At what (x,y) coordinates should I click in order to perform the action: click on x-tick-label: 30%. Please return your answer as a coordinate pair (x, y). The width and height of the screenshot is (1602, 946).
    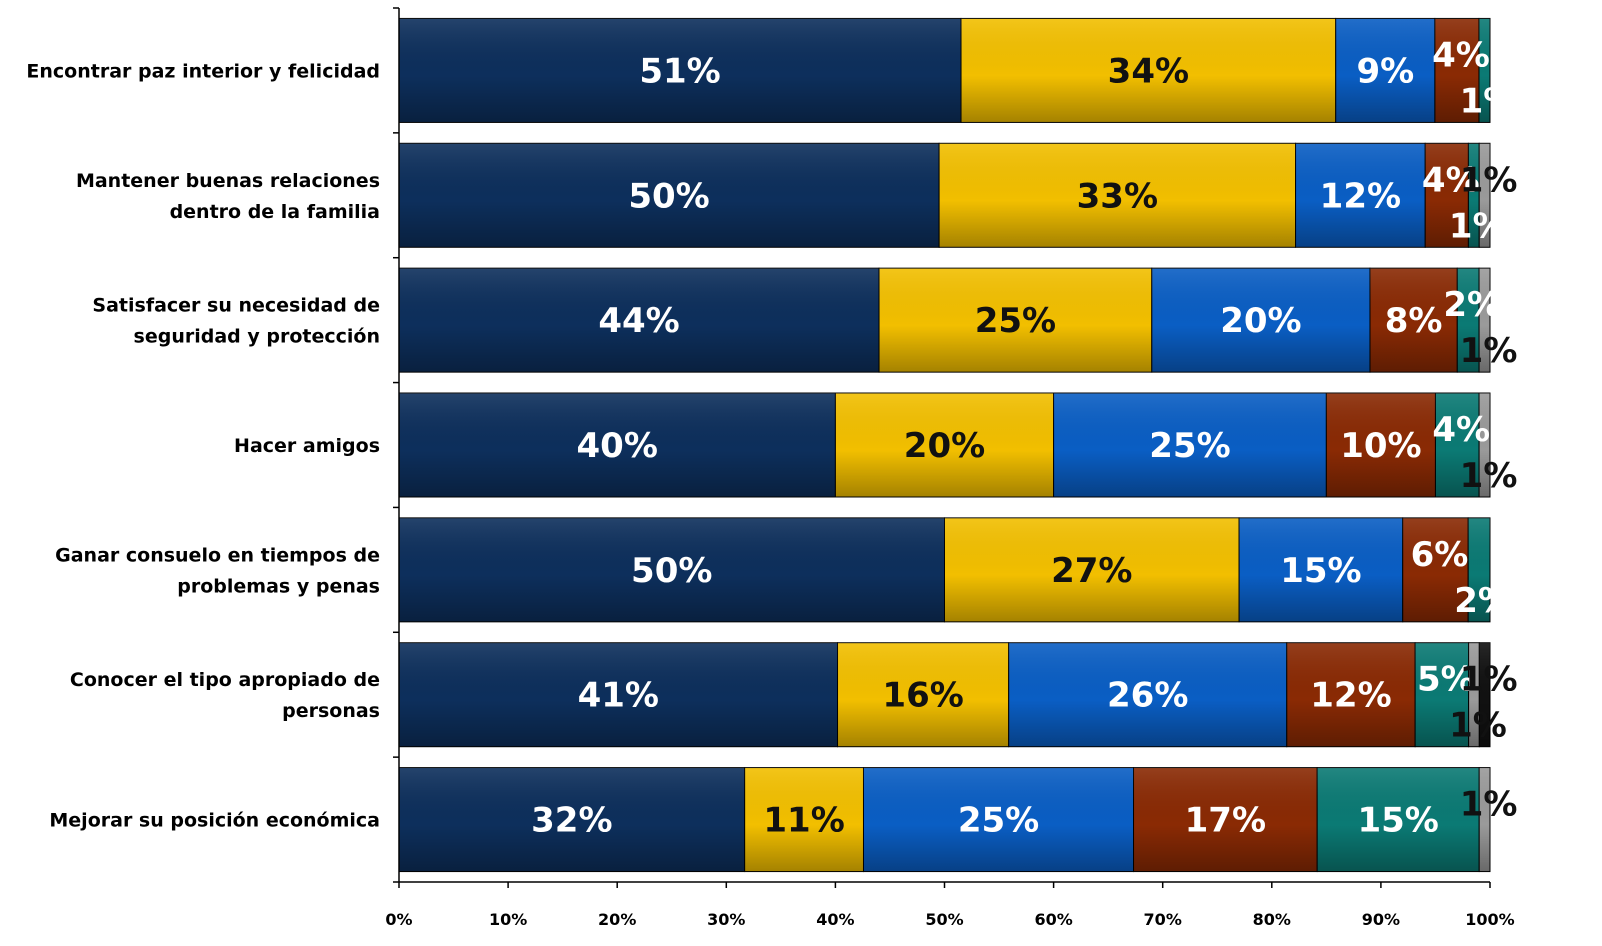
    Looking at the image, I should click on (726, 919).